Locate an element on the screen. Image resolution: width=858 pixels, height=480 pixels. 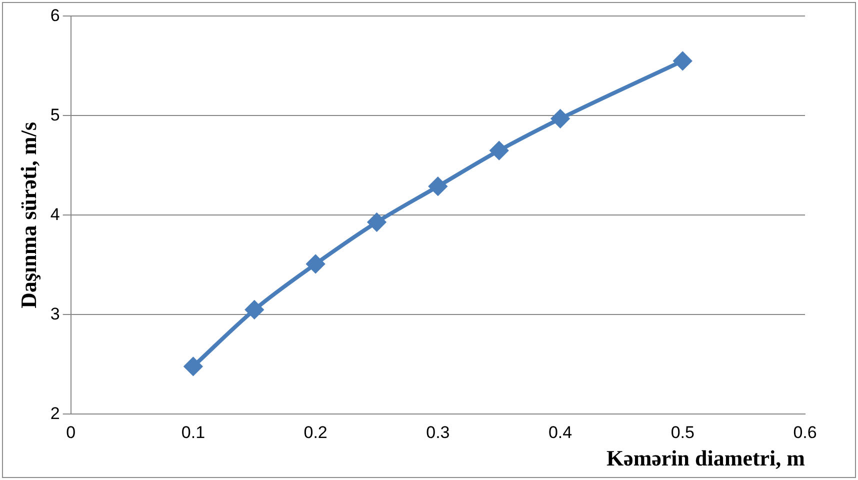
x-tick-label: 0.3 is located at coordinates (438, 432).